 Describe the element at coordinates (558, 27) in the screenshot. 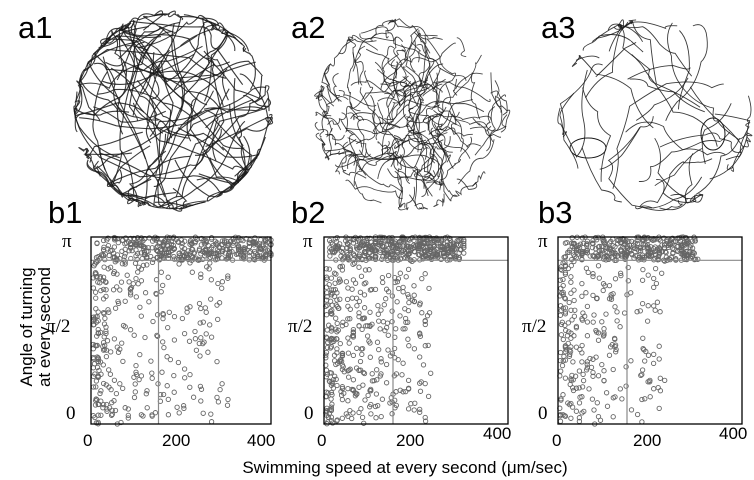

I see `panel-label-a3: a3` at that location.